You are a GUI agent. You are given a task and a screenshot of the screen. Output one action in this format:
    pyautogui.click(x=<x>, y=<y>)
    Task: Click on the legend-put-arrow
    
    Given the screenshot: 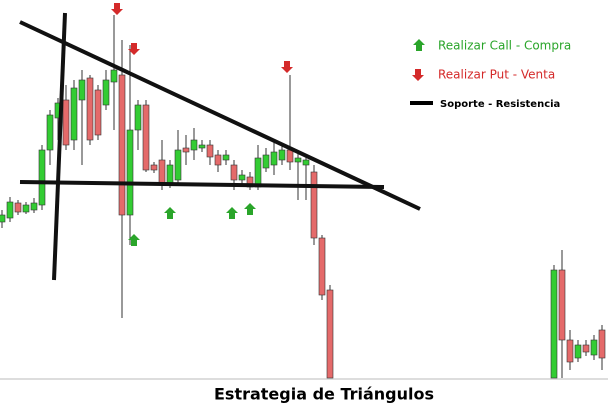 What is the action you would take?
    pyautogui.click(x=418, y=75)
    